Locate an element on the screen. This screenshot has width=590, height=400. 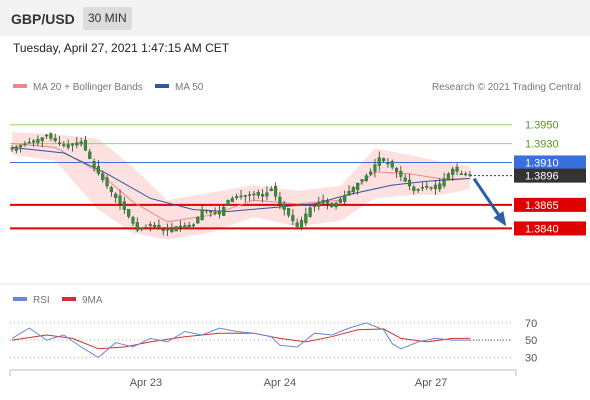
level-tag-1.3865 is located at coordinates (550, 204).